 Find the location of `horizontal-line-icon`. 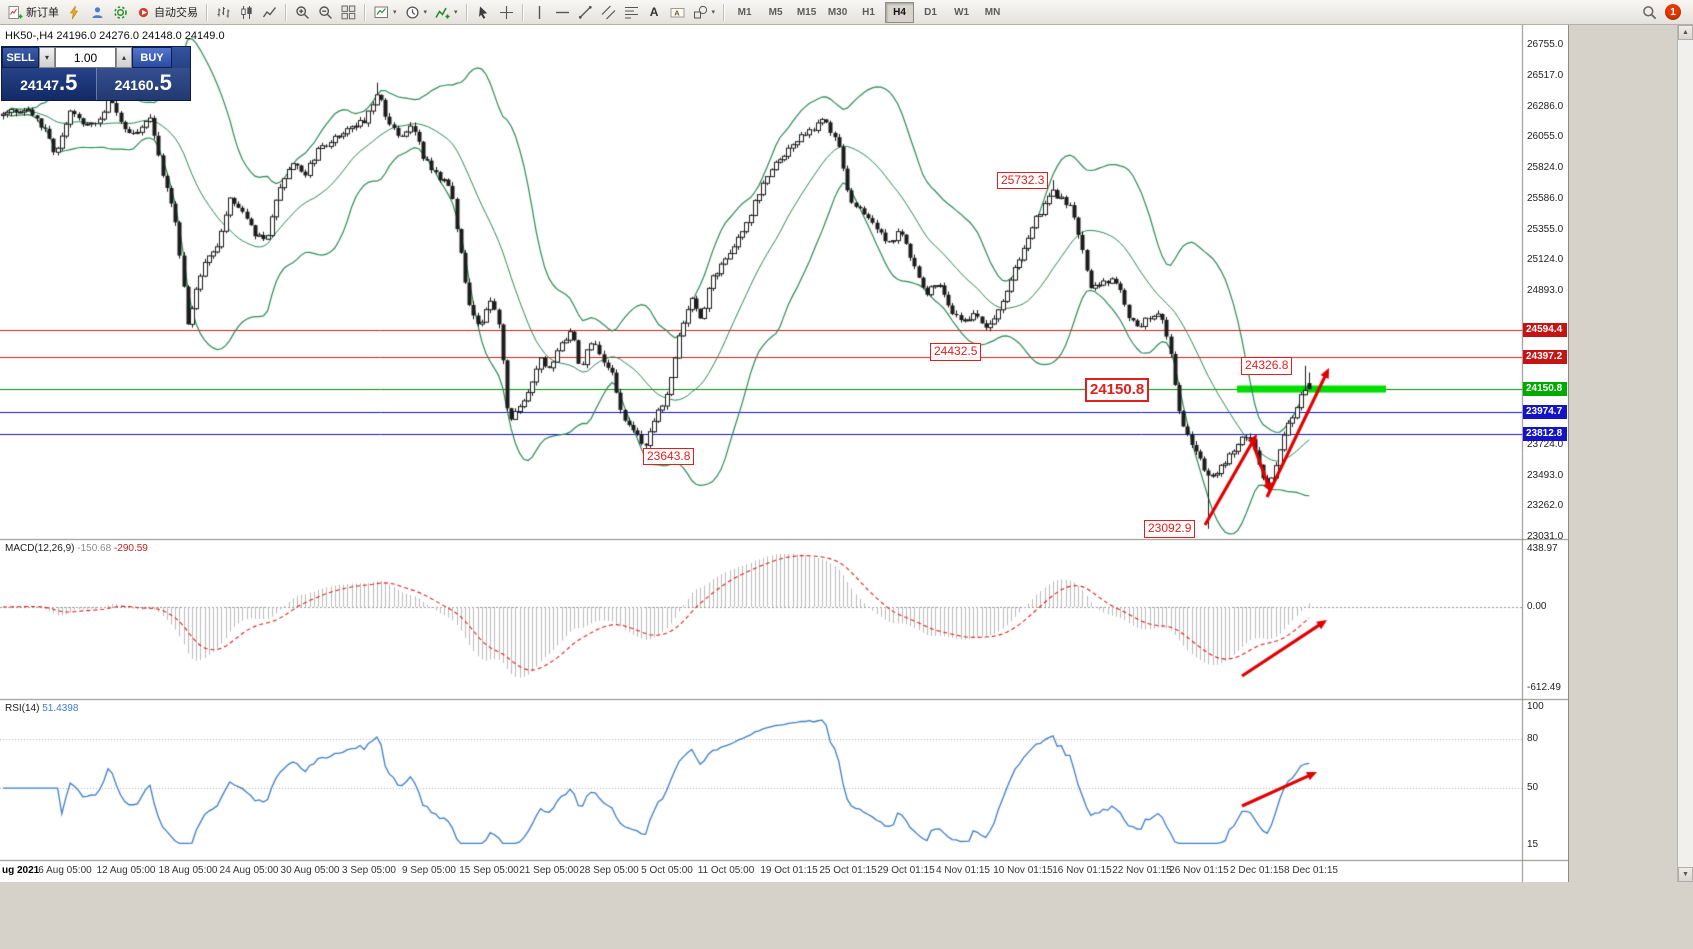

horizontal-line-icon is located at coordinates (562, 12).